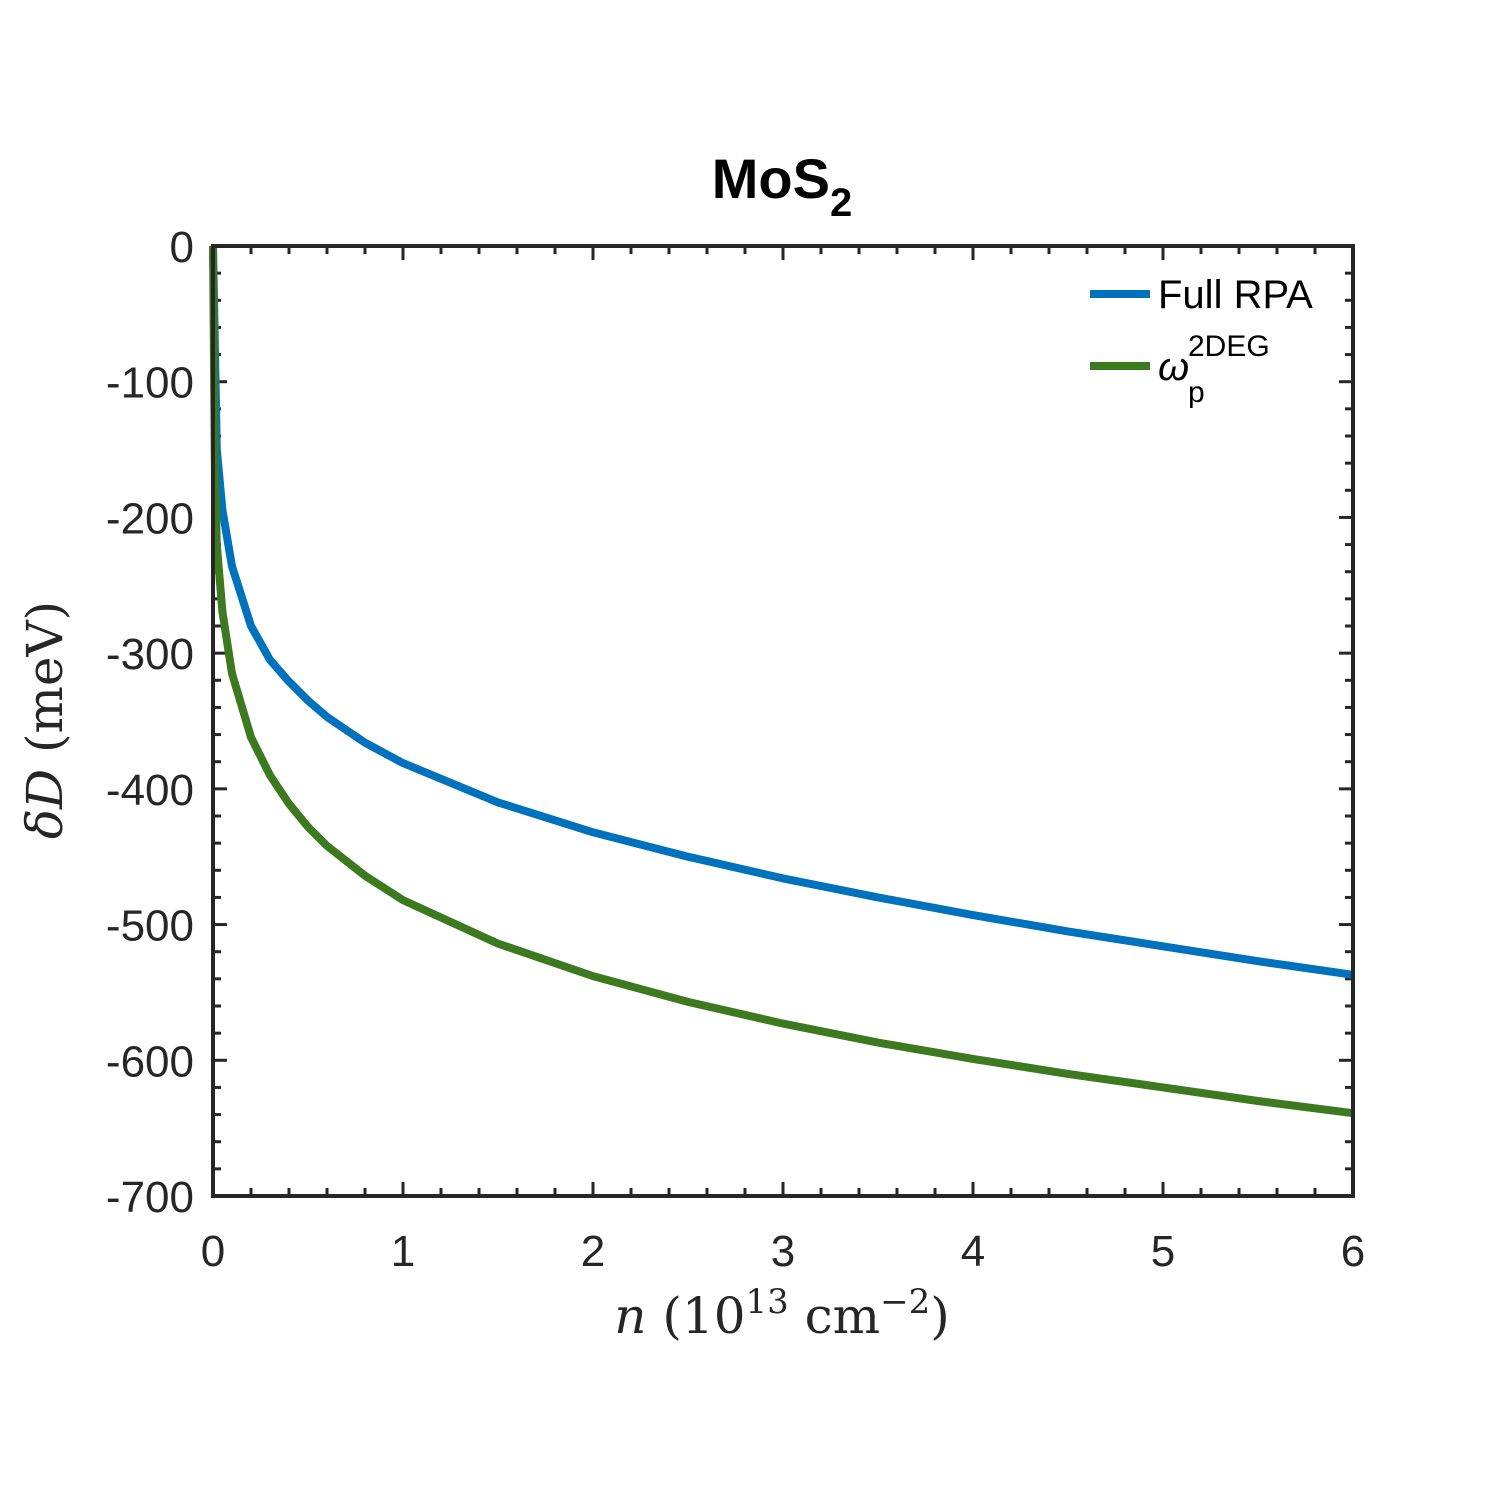  I want to click on x-tick-label: 5, so click(1163, 1251).